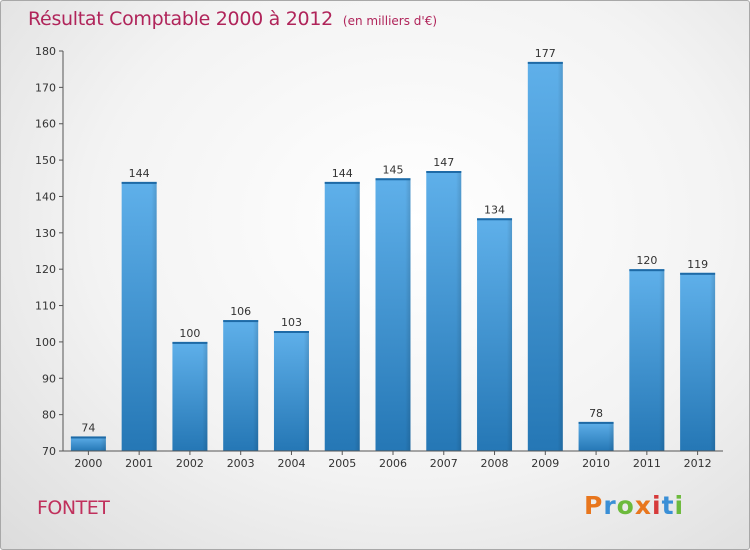  I want to click on bar-cap-2012, so click(698, 273).